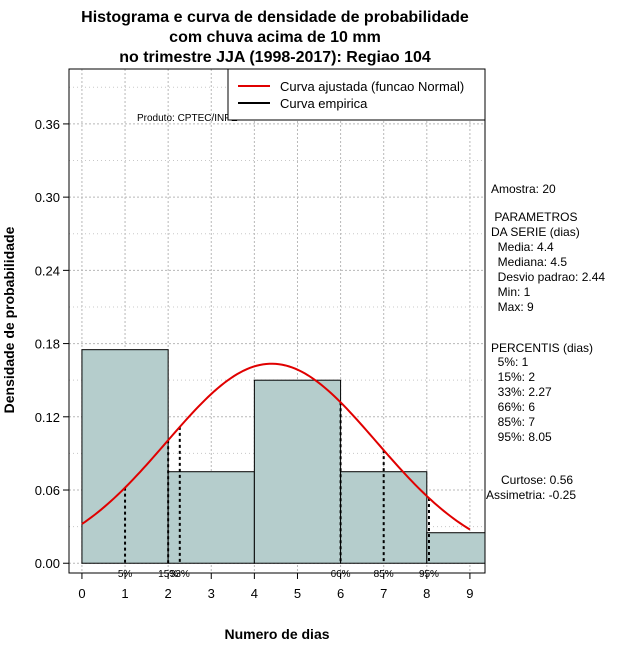  Describe the element at coordinates (426, 593) in the screenshot. I see `x-tick-label-8: 8` at that location.